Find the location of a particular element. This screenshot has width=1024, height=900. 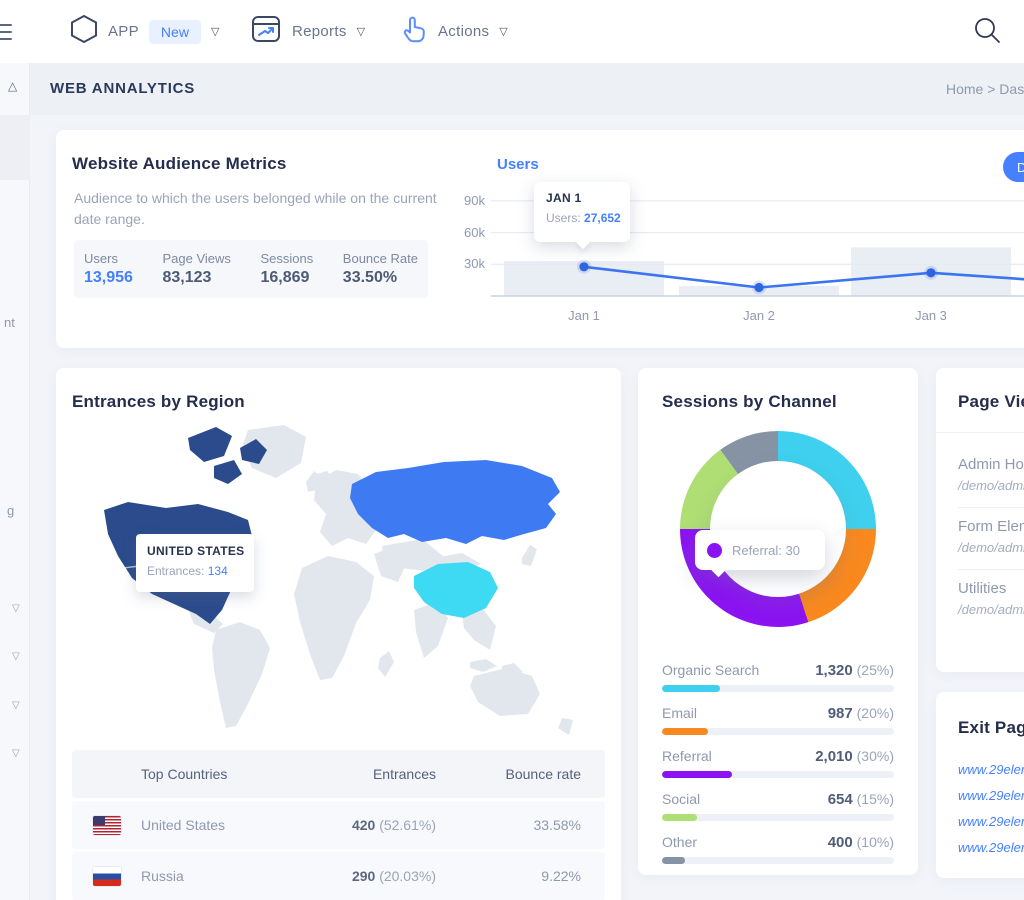

chart-tooltip: JAN 1 Users: 27,652 is located at coordinates (582, 212).